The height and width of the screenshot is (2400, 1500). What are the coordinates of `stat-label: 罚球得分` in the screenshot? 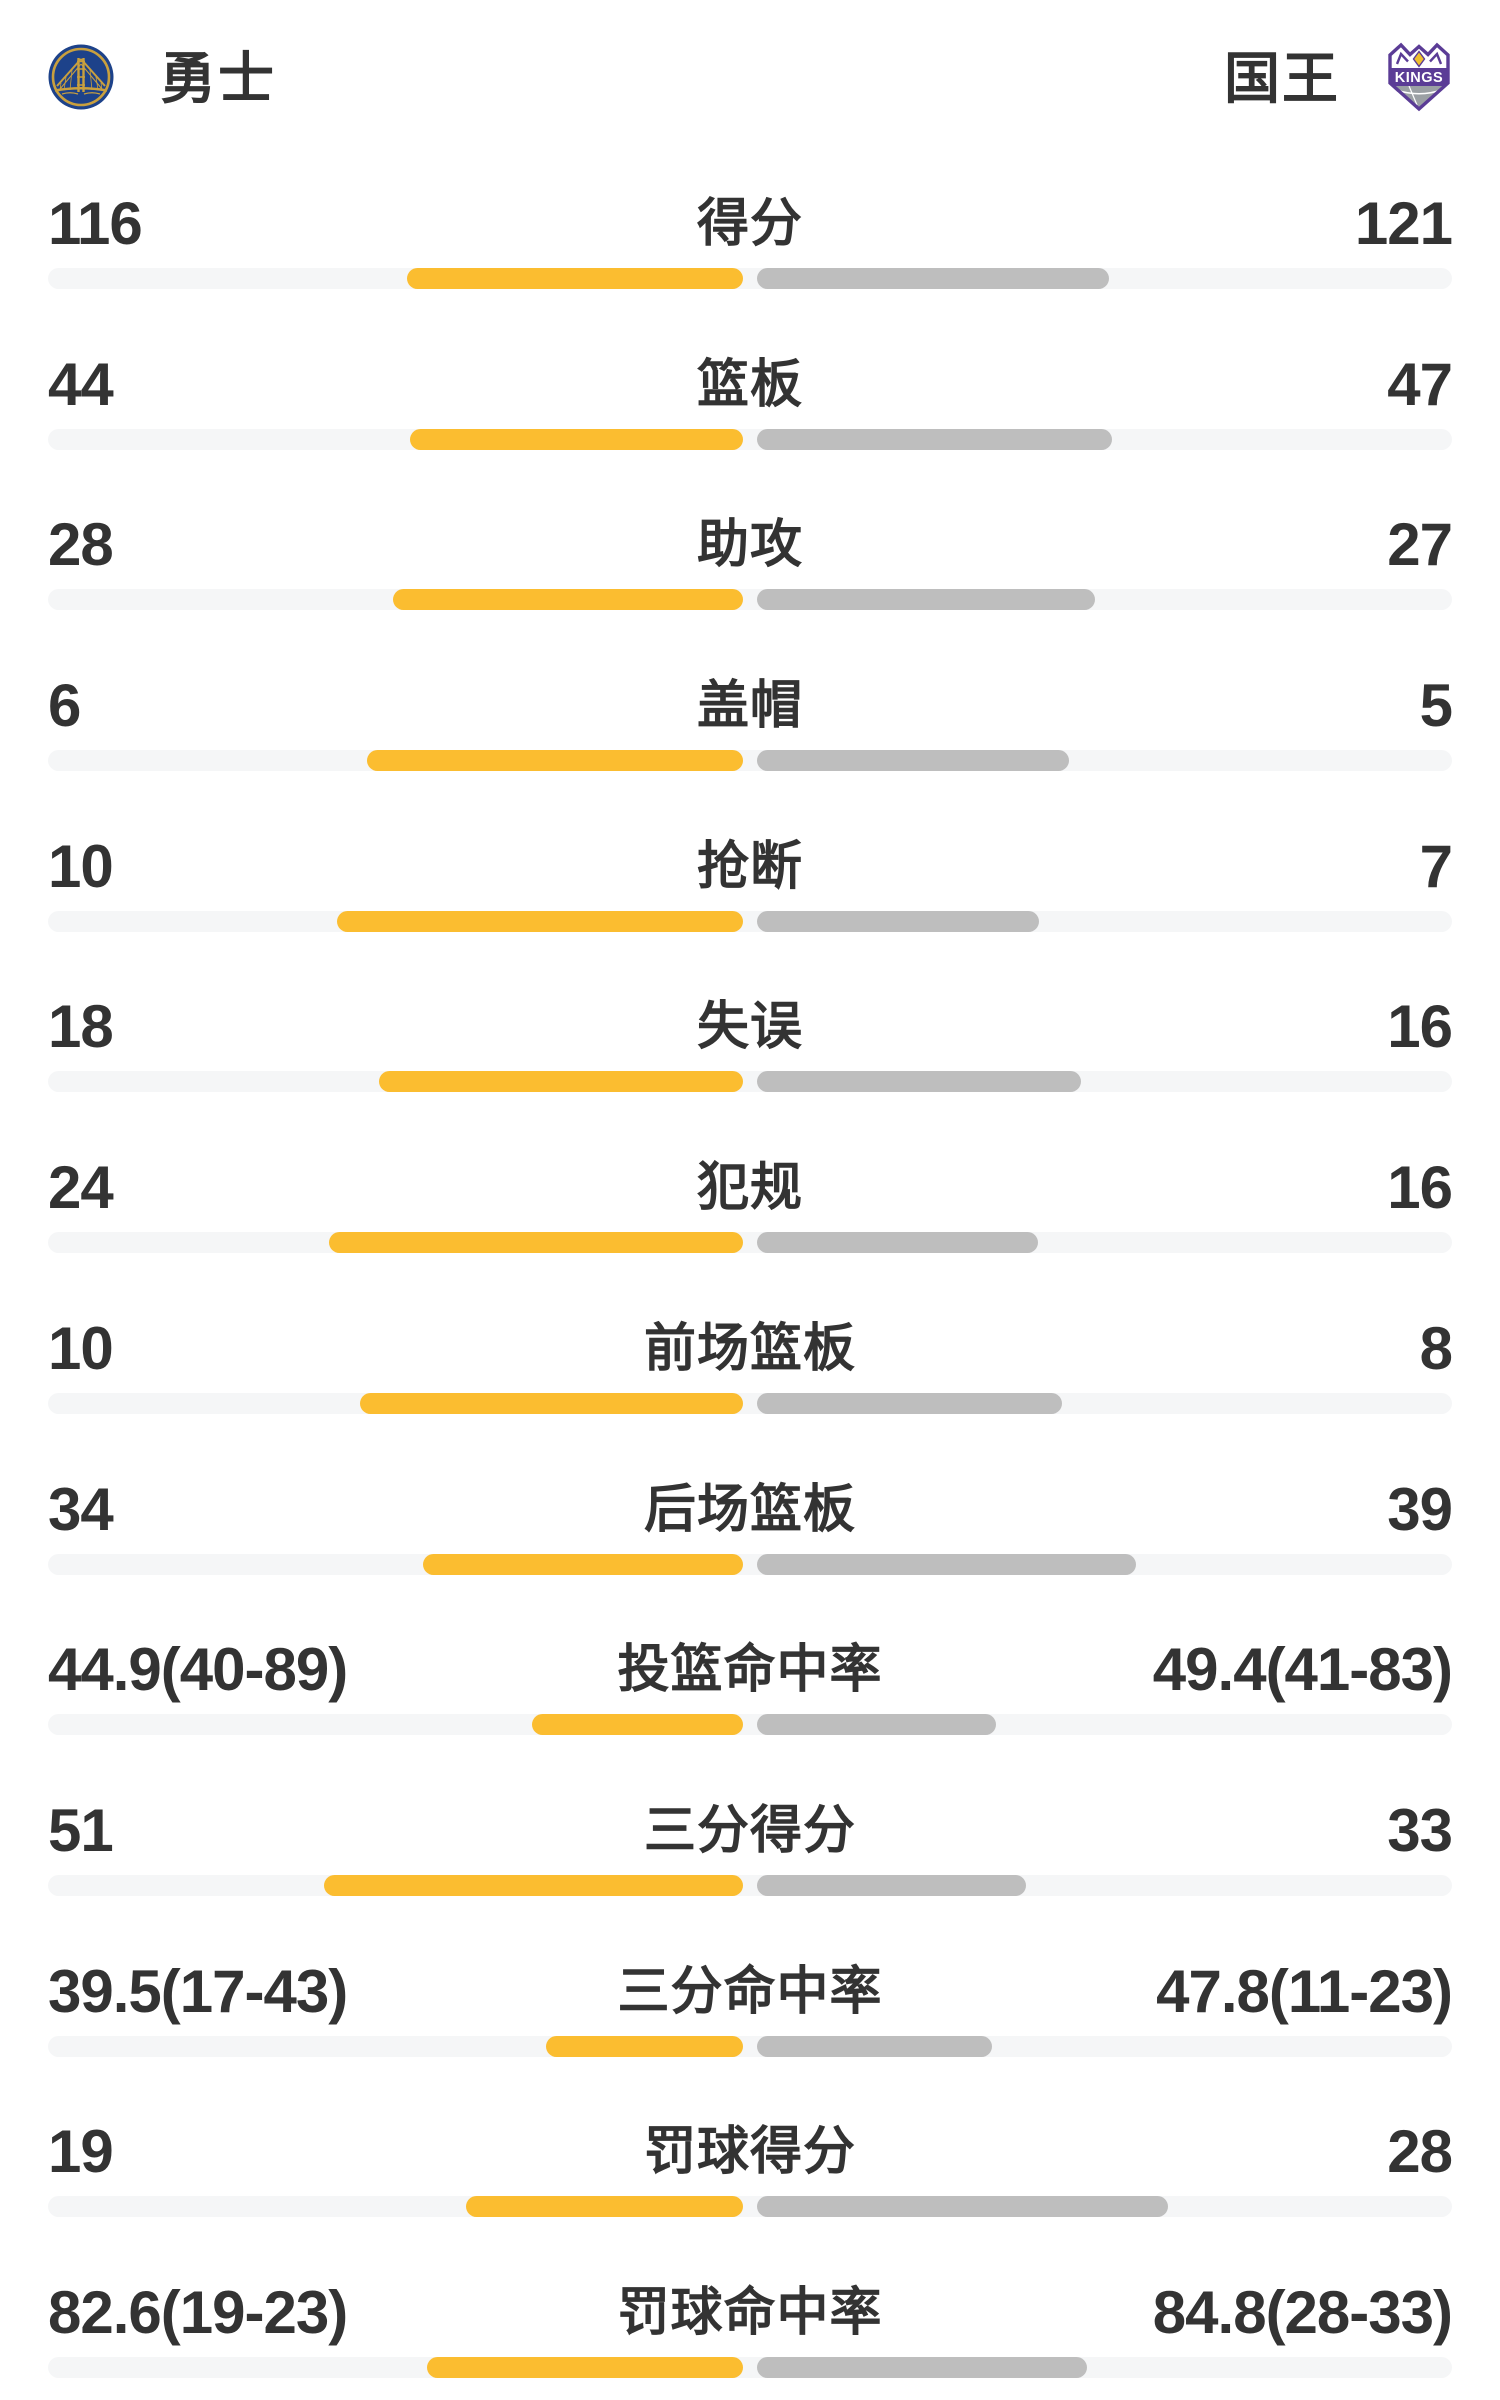 It's located at (749, 2152).